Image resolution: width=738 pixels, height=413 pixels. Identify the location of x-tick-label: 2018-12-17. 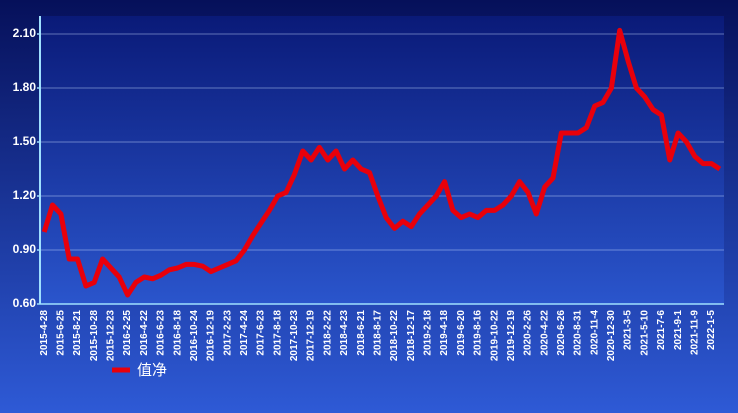
(411, 336).